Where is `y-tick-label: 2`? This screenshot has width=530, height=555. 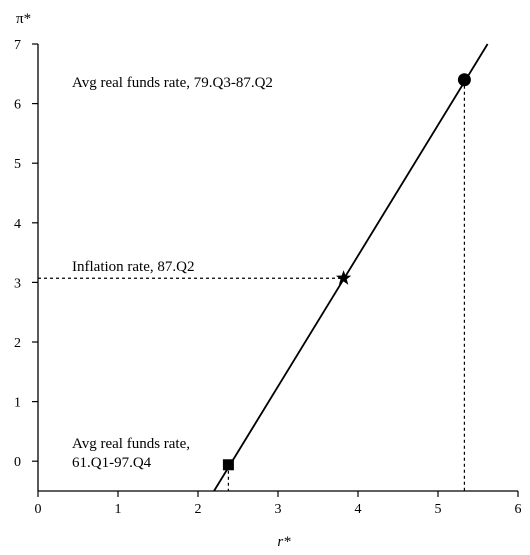 y-tick-label: 2 is located at coordinates (17, 343).